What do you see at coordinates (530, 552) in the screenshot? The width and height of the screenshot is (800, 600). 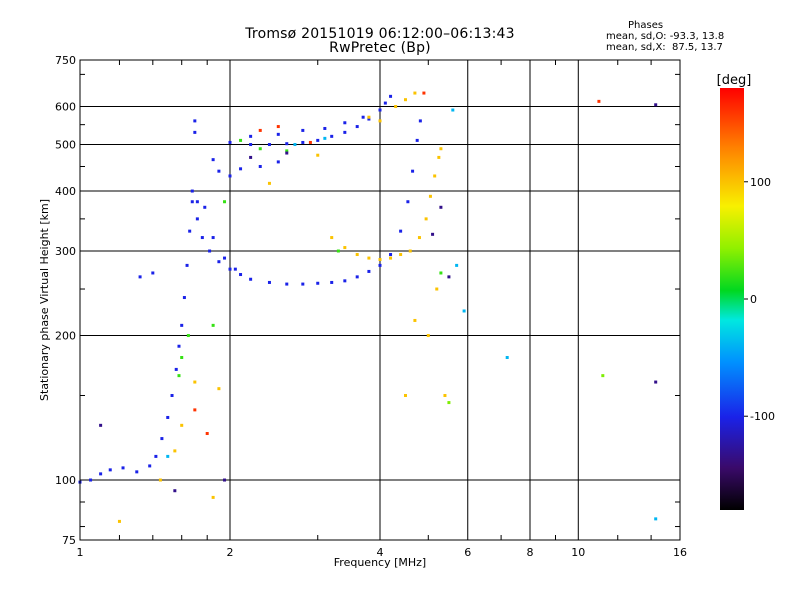 I see `x-tick-label: 8` at bounding box center [530, 552].